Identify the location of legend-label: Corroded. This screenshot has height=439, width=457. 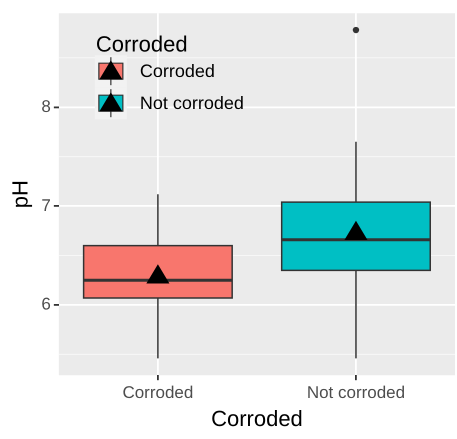
(177, 71).